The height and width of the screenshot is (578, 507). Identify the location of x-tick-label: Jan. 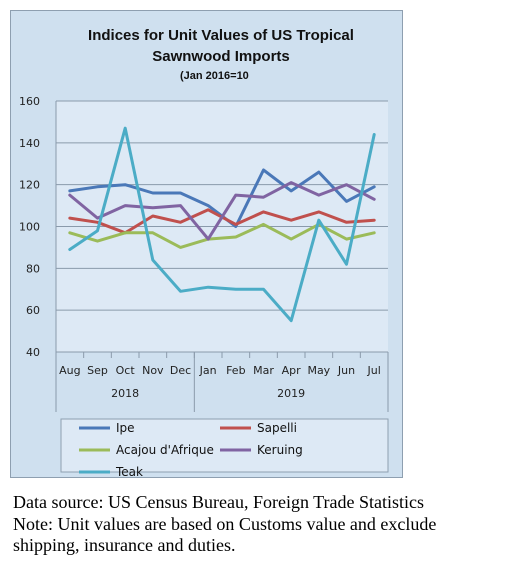
(208, 370).